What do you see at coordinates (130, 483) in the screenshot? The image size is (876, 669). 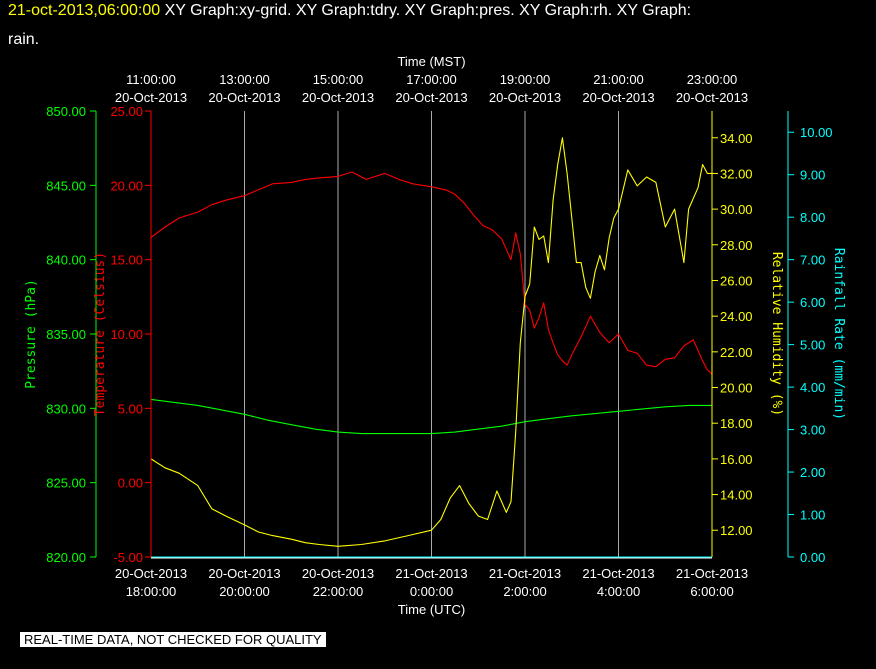 I see `temperature-tick-label: 0.00` at bounding box center [130, 483].